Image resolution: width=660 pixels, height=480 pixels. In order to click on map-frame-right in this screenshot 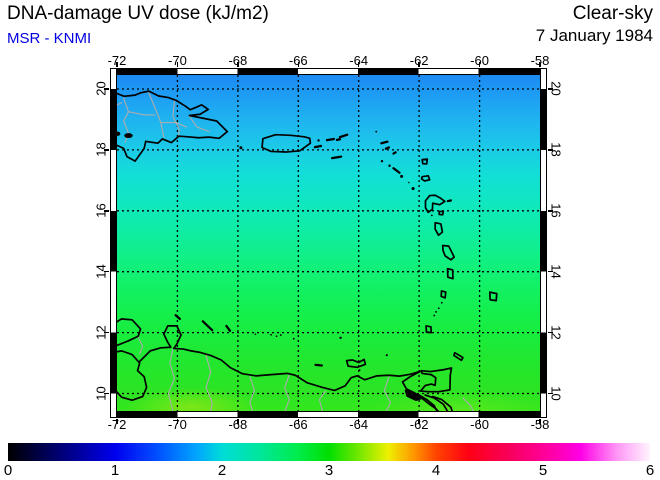, I will do `click(543, 243)`.